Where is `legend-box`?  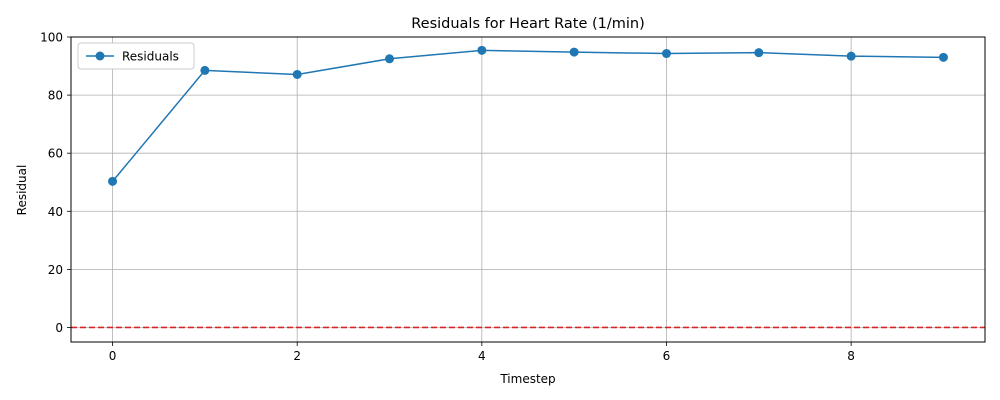
legend-box is located at coordinates (136, 56).